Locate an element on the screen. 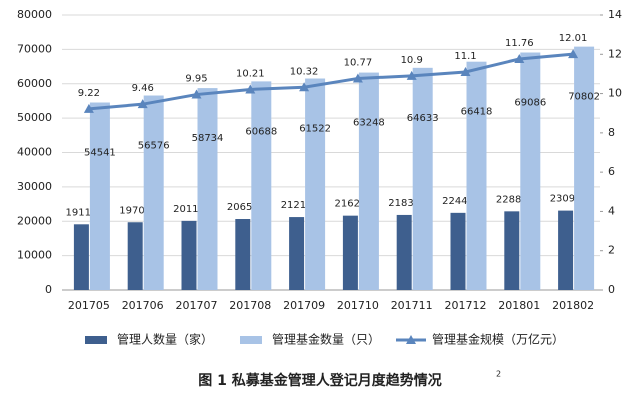 Image resolution: width=640 pixels, height=400 pixels. y2-tick-label: 0 is located at coordinates (611, 289).